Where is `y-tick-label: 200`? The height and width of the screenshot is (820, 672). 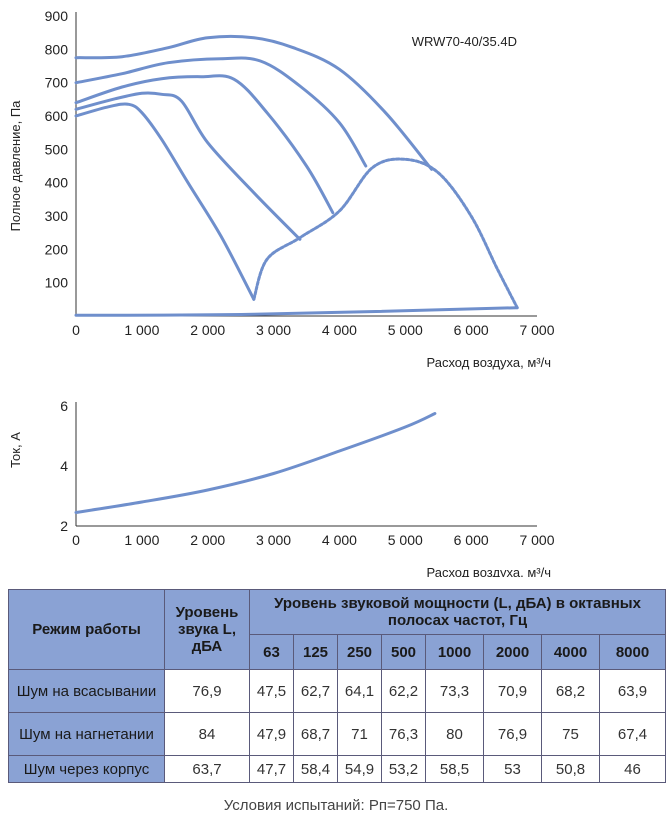
y-tick-label: 200 is located at coordinates (57, 249).